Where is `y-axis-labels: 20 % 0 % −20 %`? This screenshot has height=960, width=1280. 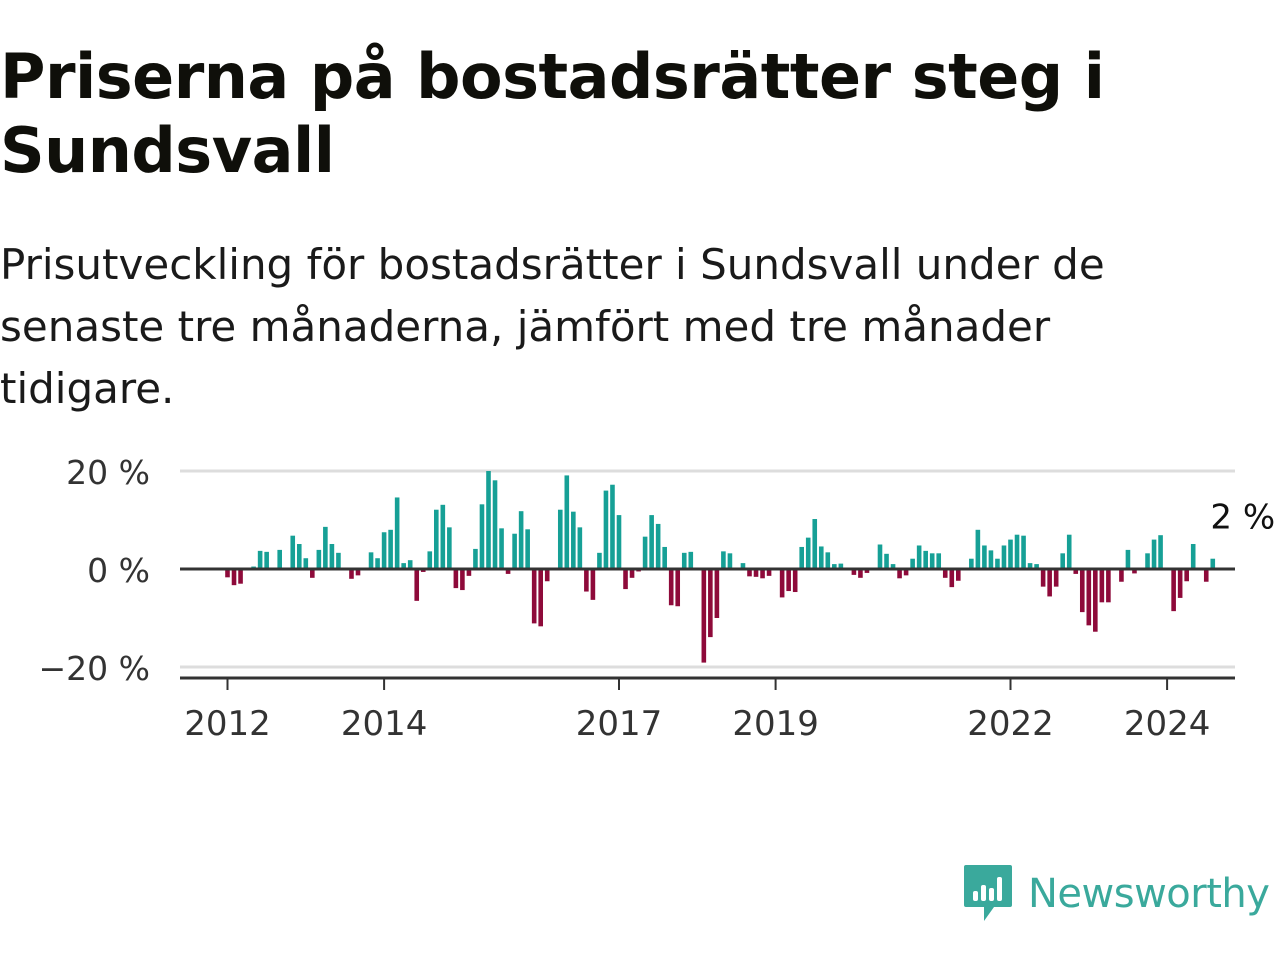
y-axis-labels: 20 % 0 % −20 % is located at coordinates (95, 570).